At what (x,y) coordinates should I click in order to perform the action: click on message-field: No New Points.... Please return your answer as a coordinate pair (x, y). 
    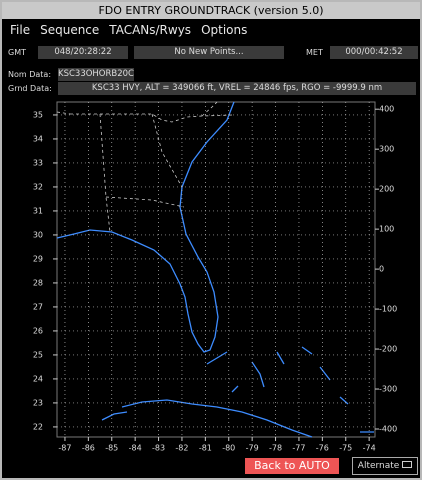
    Looking at the image, I should click on (209, 52).